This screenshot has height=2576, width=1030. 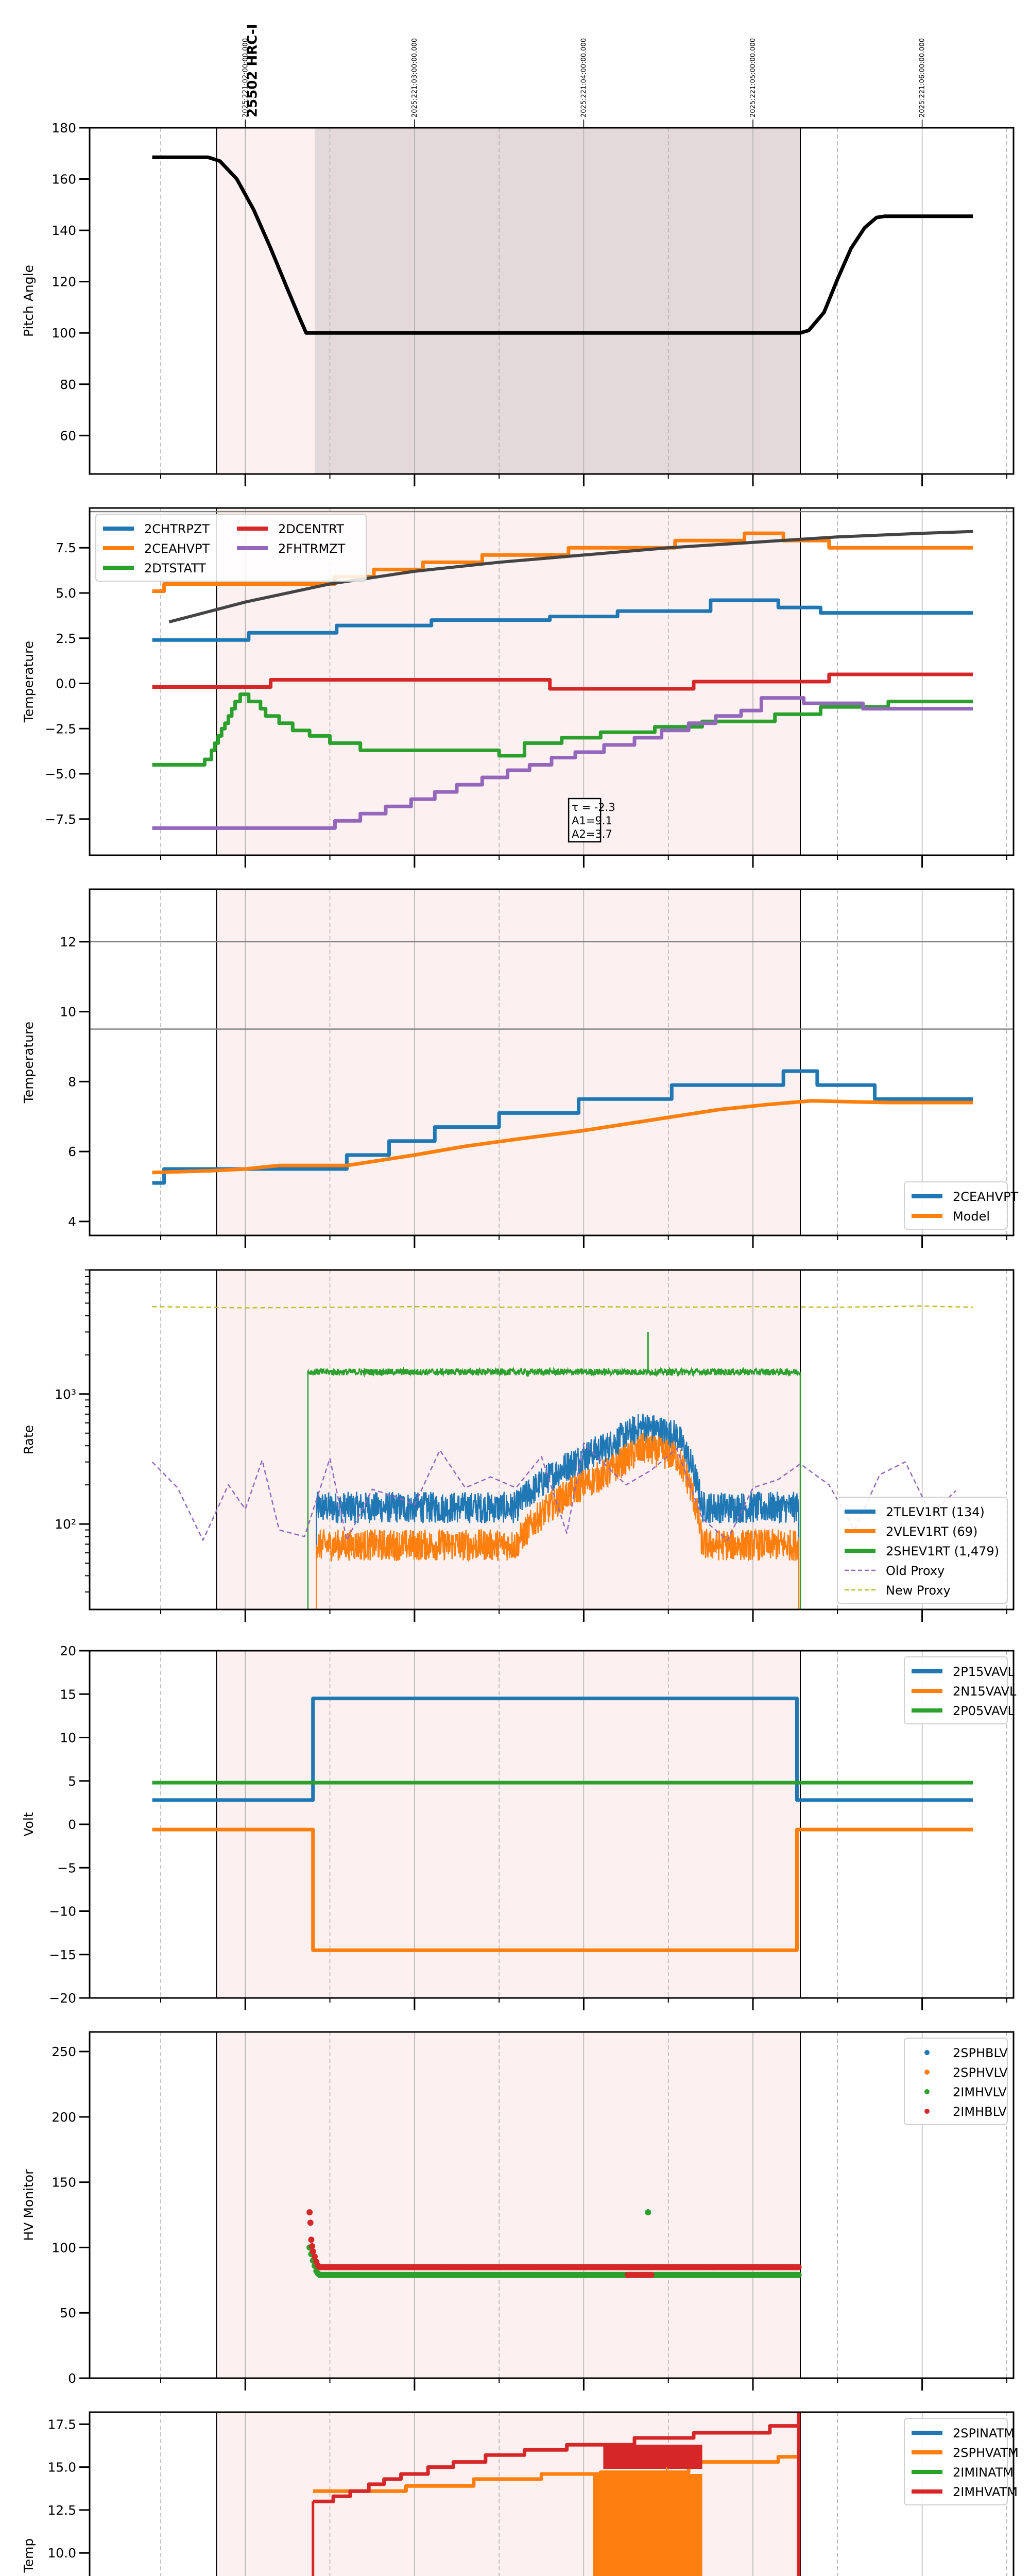 I want to click on y-tick-label: 12.5, so click(x=61, y=2510).